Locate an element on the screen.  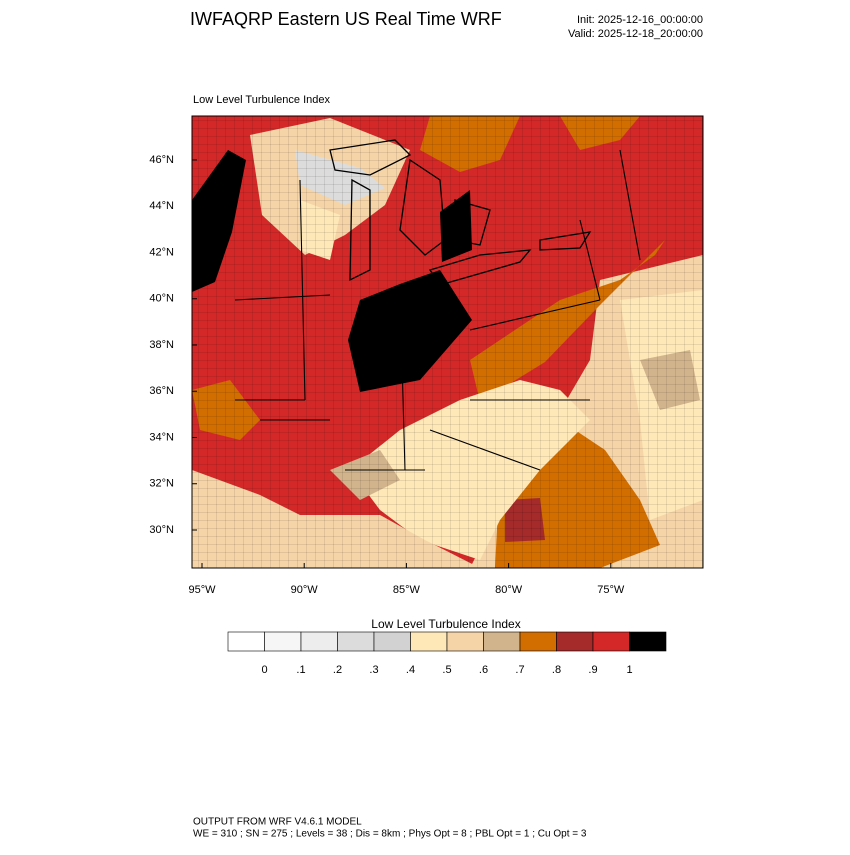
map-title: Low Level Turbulence Index is located at coordinates (261, 100).